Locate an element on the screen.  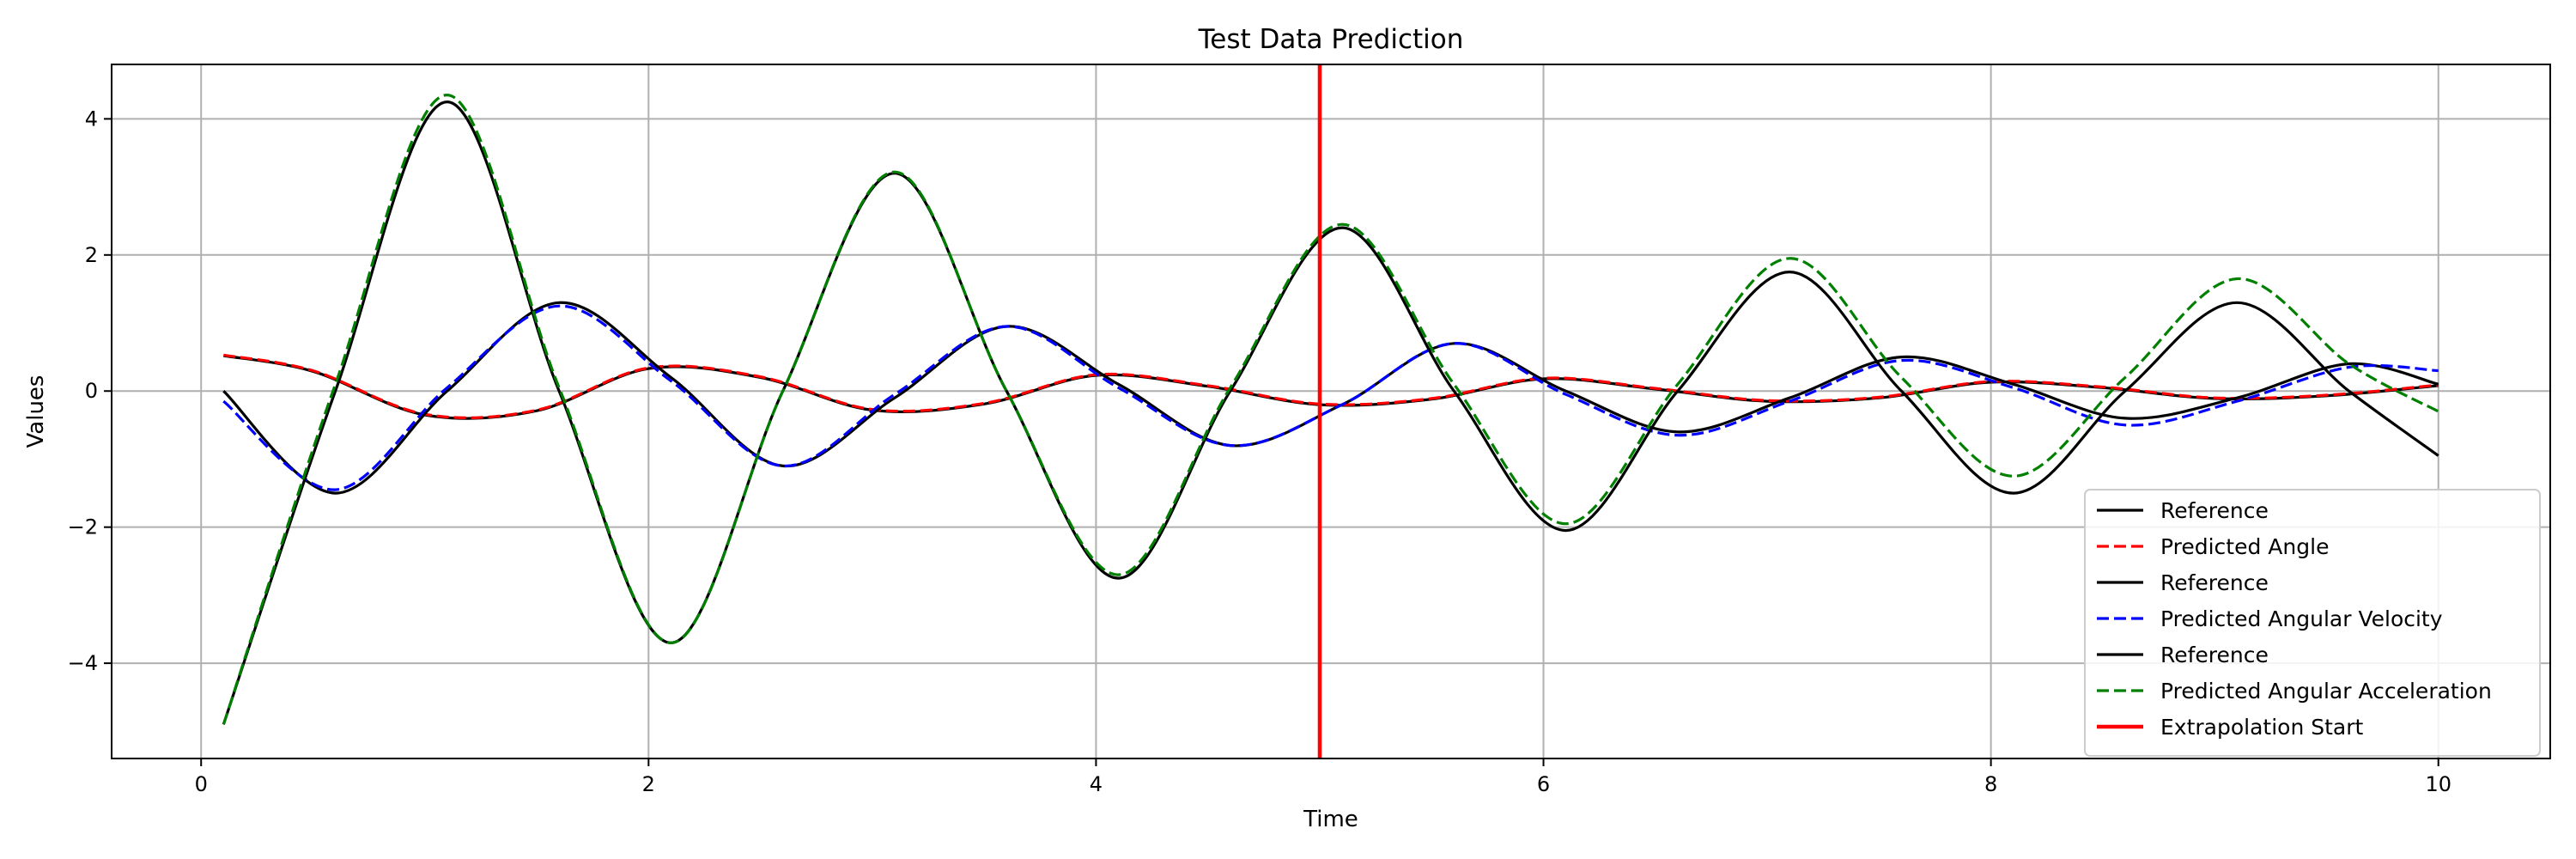
legend-label: Predicted Angular Velocity is located at coordinates (2302, 618).